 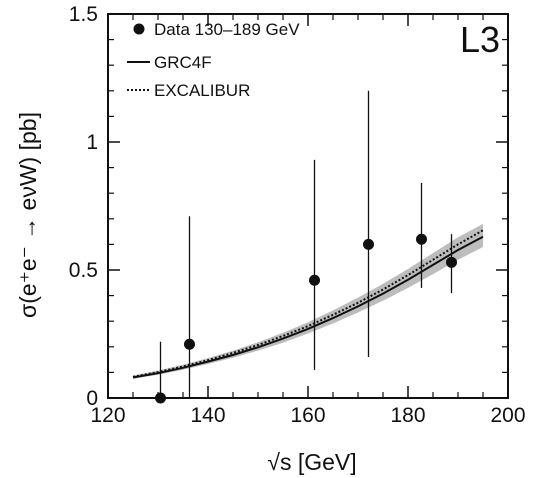 What do you see at coordinates (407, 415) in the screenshot?
I see `x-tick-label: 180` at bounding box center [407, 415].